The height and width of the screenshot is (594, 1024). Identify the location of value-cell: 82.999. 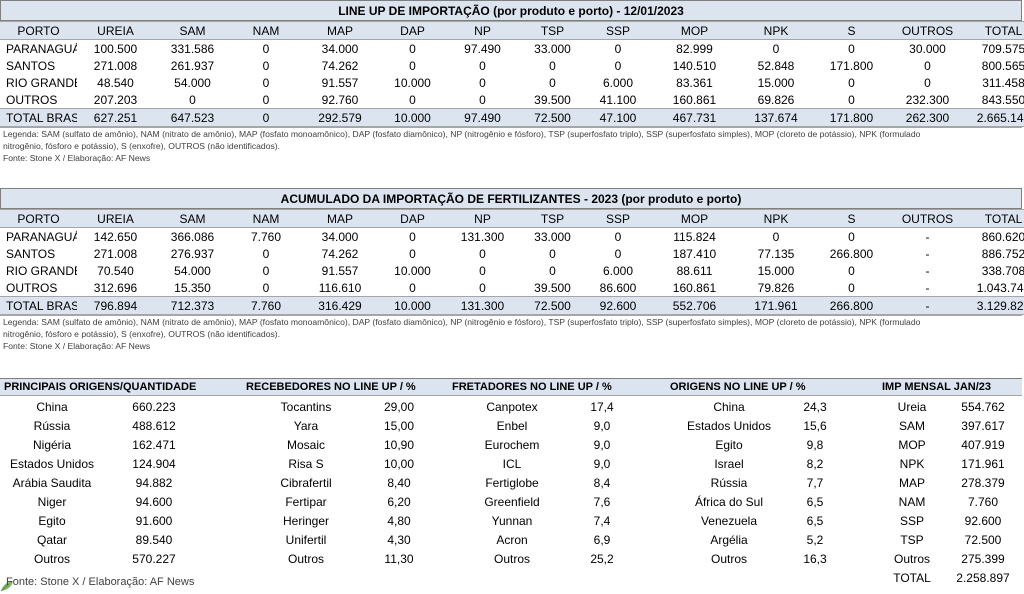
(694, 48).